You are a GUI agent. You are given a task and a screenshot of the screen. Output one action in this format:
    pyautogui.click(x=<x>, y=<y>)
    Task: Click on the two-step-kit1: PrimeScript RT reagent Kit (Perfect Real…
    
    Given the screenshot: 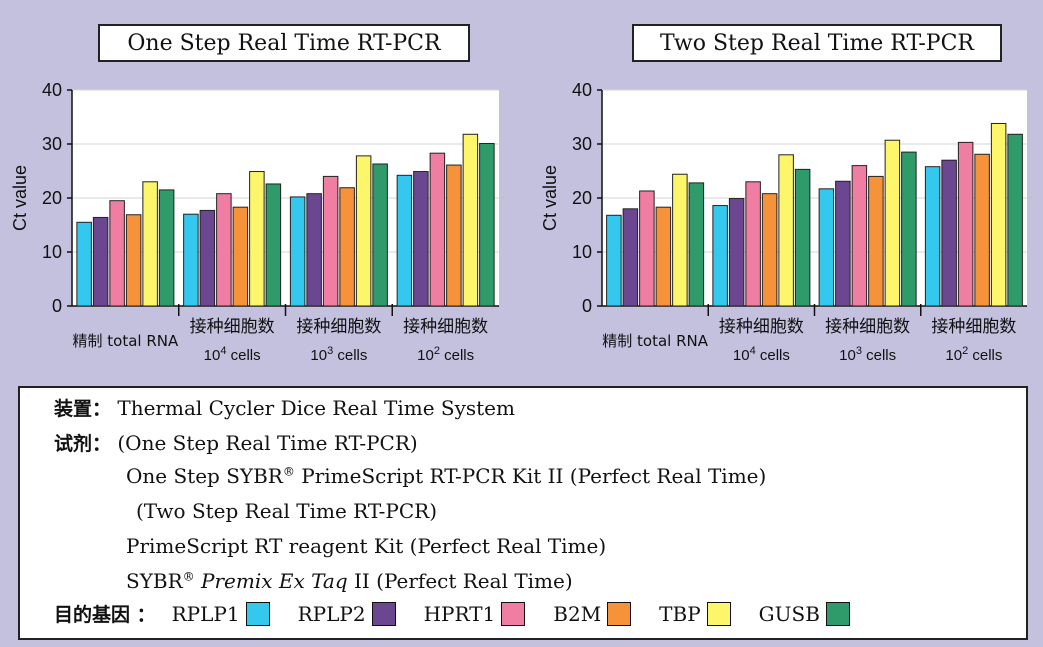 What is the action you would take?
    pyautogui.click(x=366, y=546)
    